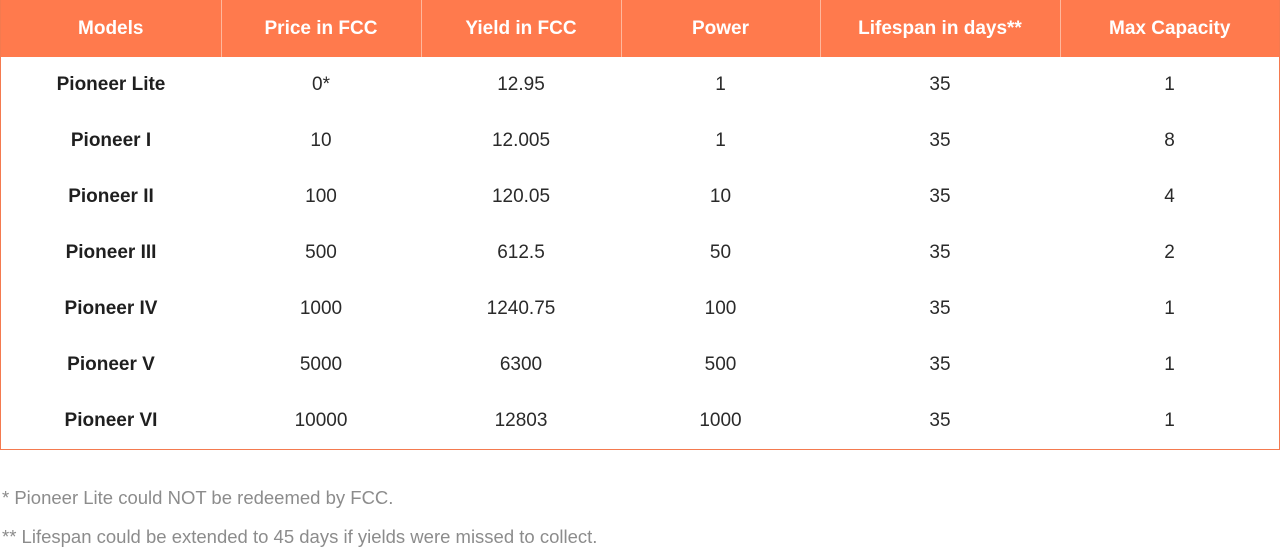  Describe the element at coordinates (111, 196) in the screenshot. I see `cell-model: Pioneer II` at that location.